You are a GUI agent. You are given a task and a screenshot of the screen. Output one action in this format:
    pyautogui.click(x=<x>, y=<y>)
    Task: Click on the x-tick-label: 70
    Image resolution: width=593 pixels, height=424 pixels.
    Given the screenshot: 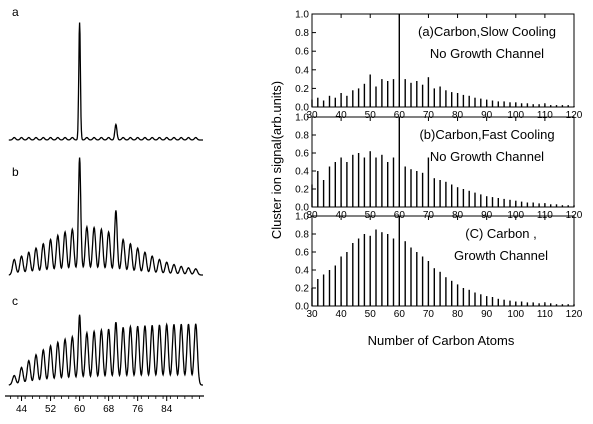 What is the action you would take?
    pyautogui.click(x=429, y=115)
    